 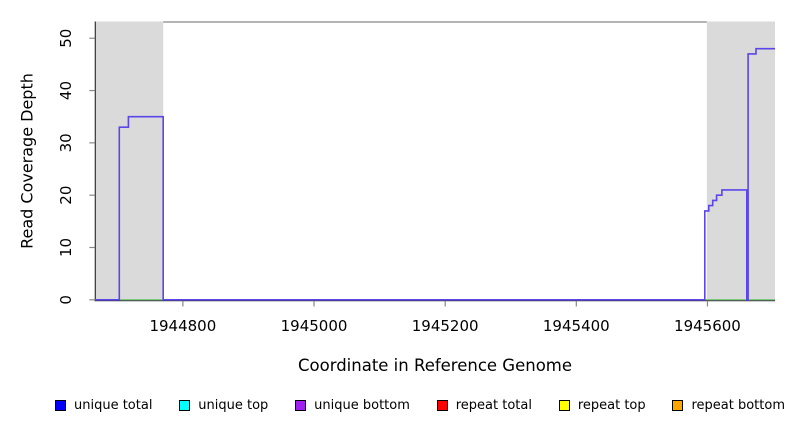 I want to click on y-tick-label: 30, so click(x=66, y=142).